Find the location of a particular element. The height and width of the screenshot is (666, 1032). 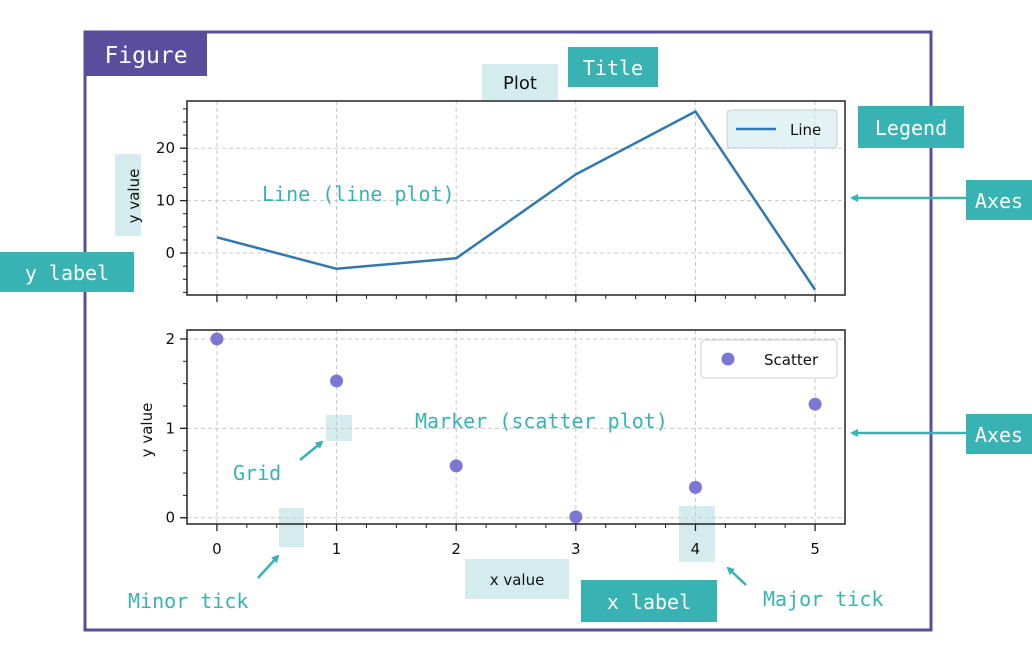

x-tick-label: 3 is located at coordinates (576, 549).